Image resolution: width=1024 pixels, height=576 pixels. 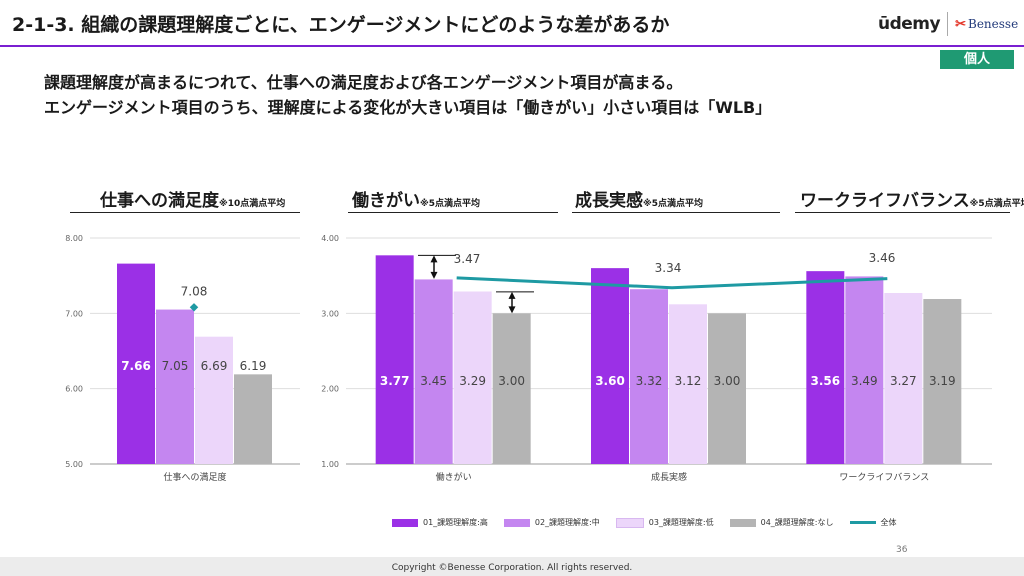 I want to click on legend-item: 04_課題理解度:なし, so click(x=781, y=522).